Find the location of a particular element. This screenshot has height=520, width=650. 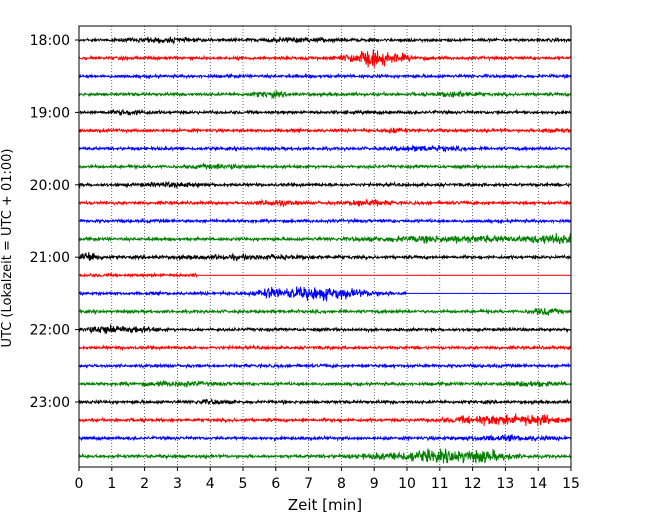

trace-1930 is located at coordinates (325, 148).